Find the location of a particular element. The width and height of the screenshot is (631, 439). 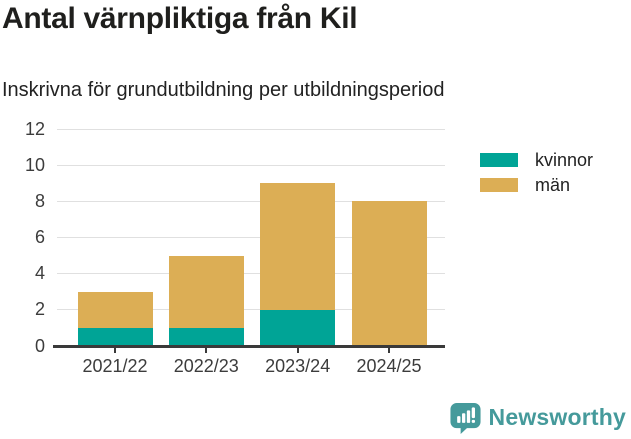

y-tick-label-4: 4 is located at coordinates (39, 273).